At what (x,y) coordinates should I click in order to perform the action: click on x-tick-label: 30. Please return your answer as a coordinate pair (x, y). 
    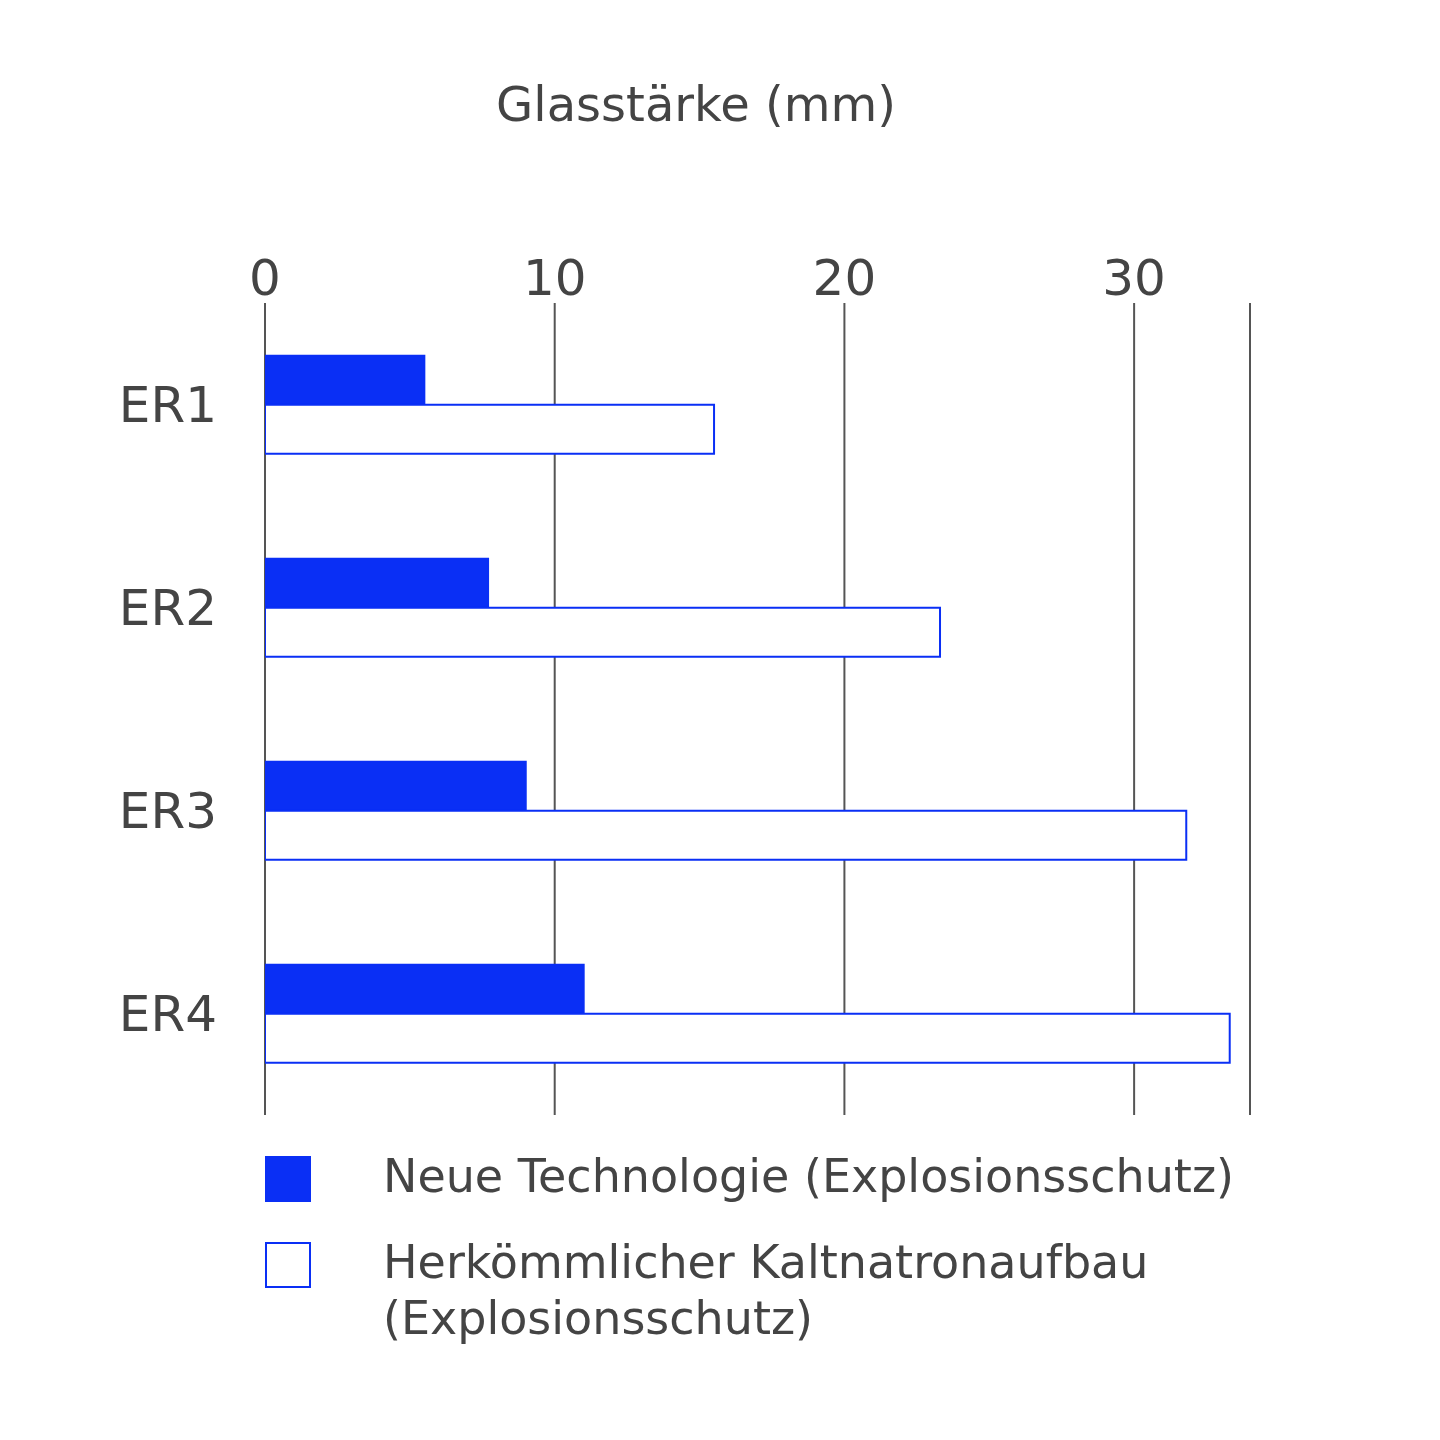
    Looking at the image, I should click on (1134, 278).